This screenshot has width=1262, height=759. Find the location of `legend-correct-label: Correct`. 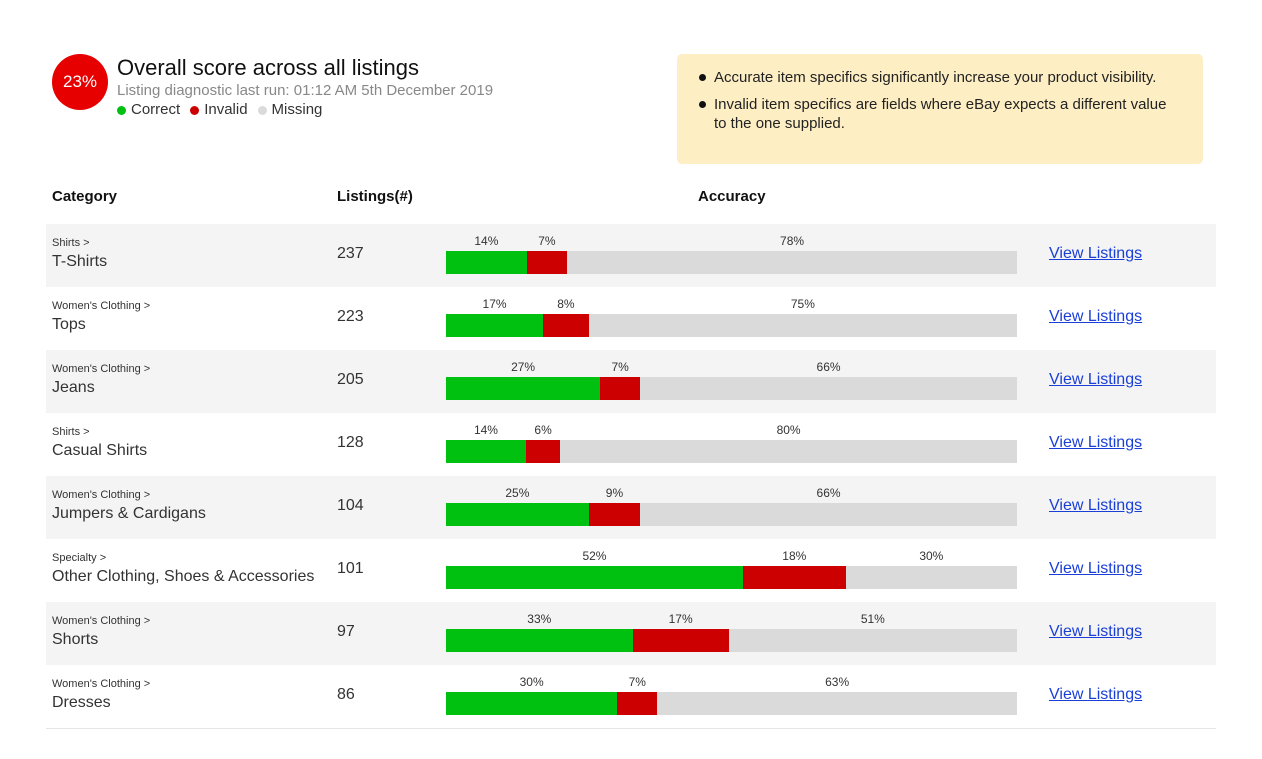

legend-correct-label: Correct is located at coordinates (156, 109).